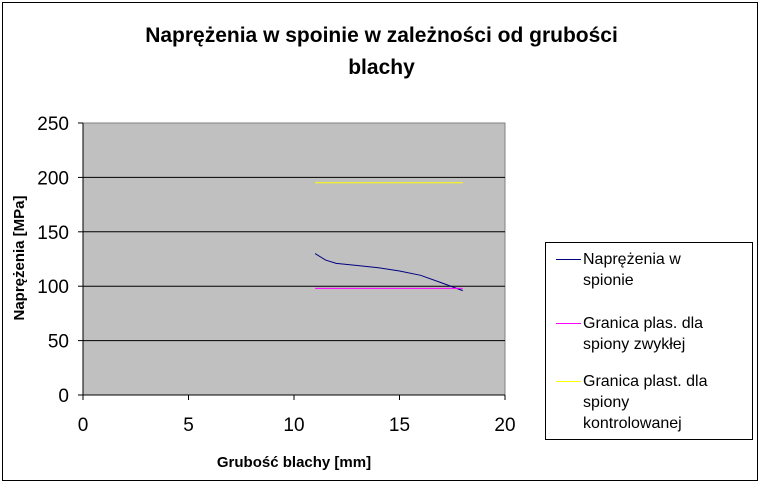 This screenshot has width=763, height=485. I want to click on legend-label-line: Naprężenia w, so click(632, 259).